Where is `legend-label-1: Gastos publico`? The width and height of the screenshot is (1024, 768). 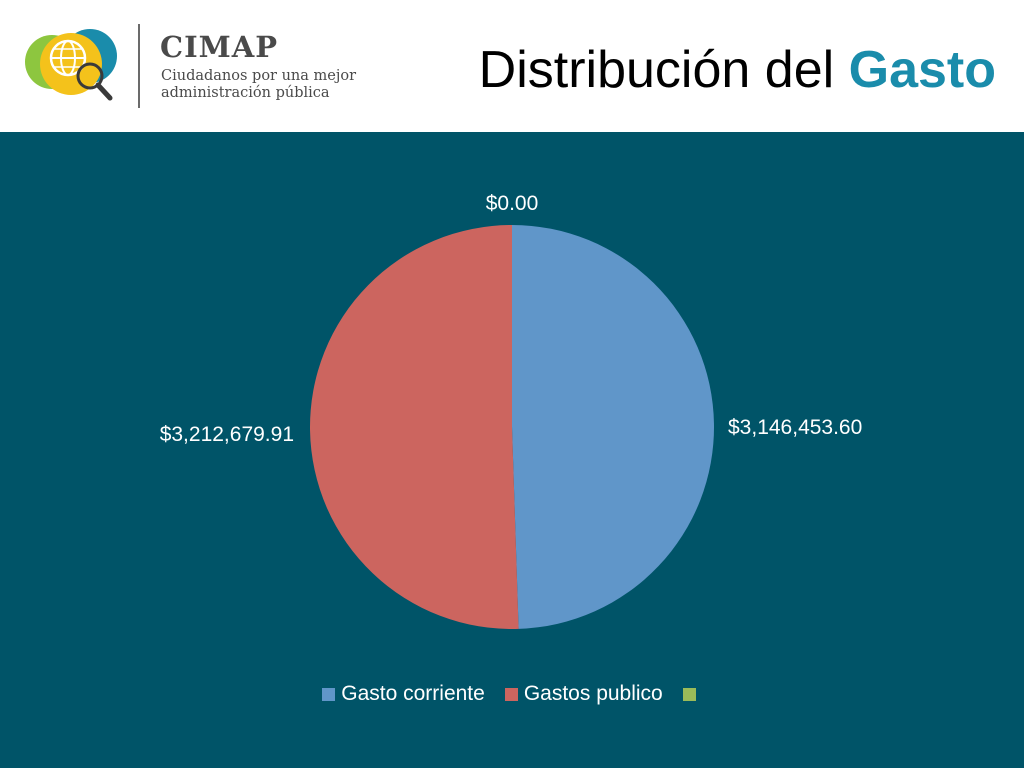 legend-label-1: Gastos publico is located at coordinates (593, 693).